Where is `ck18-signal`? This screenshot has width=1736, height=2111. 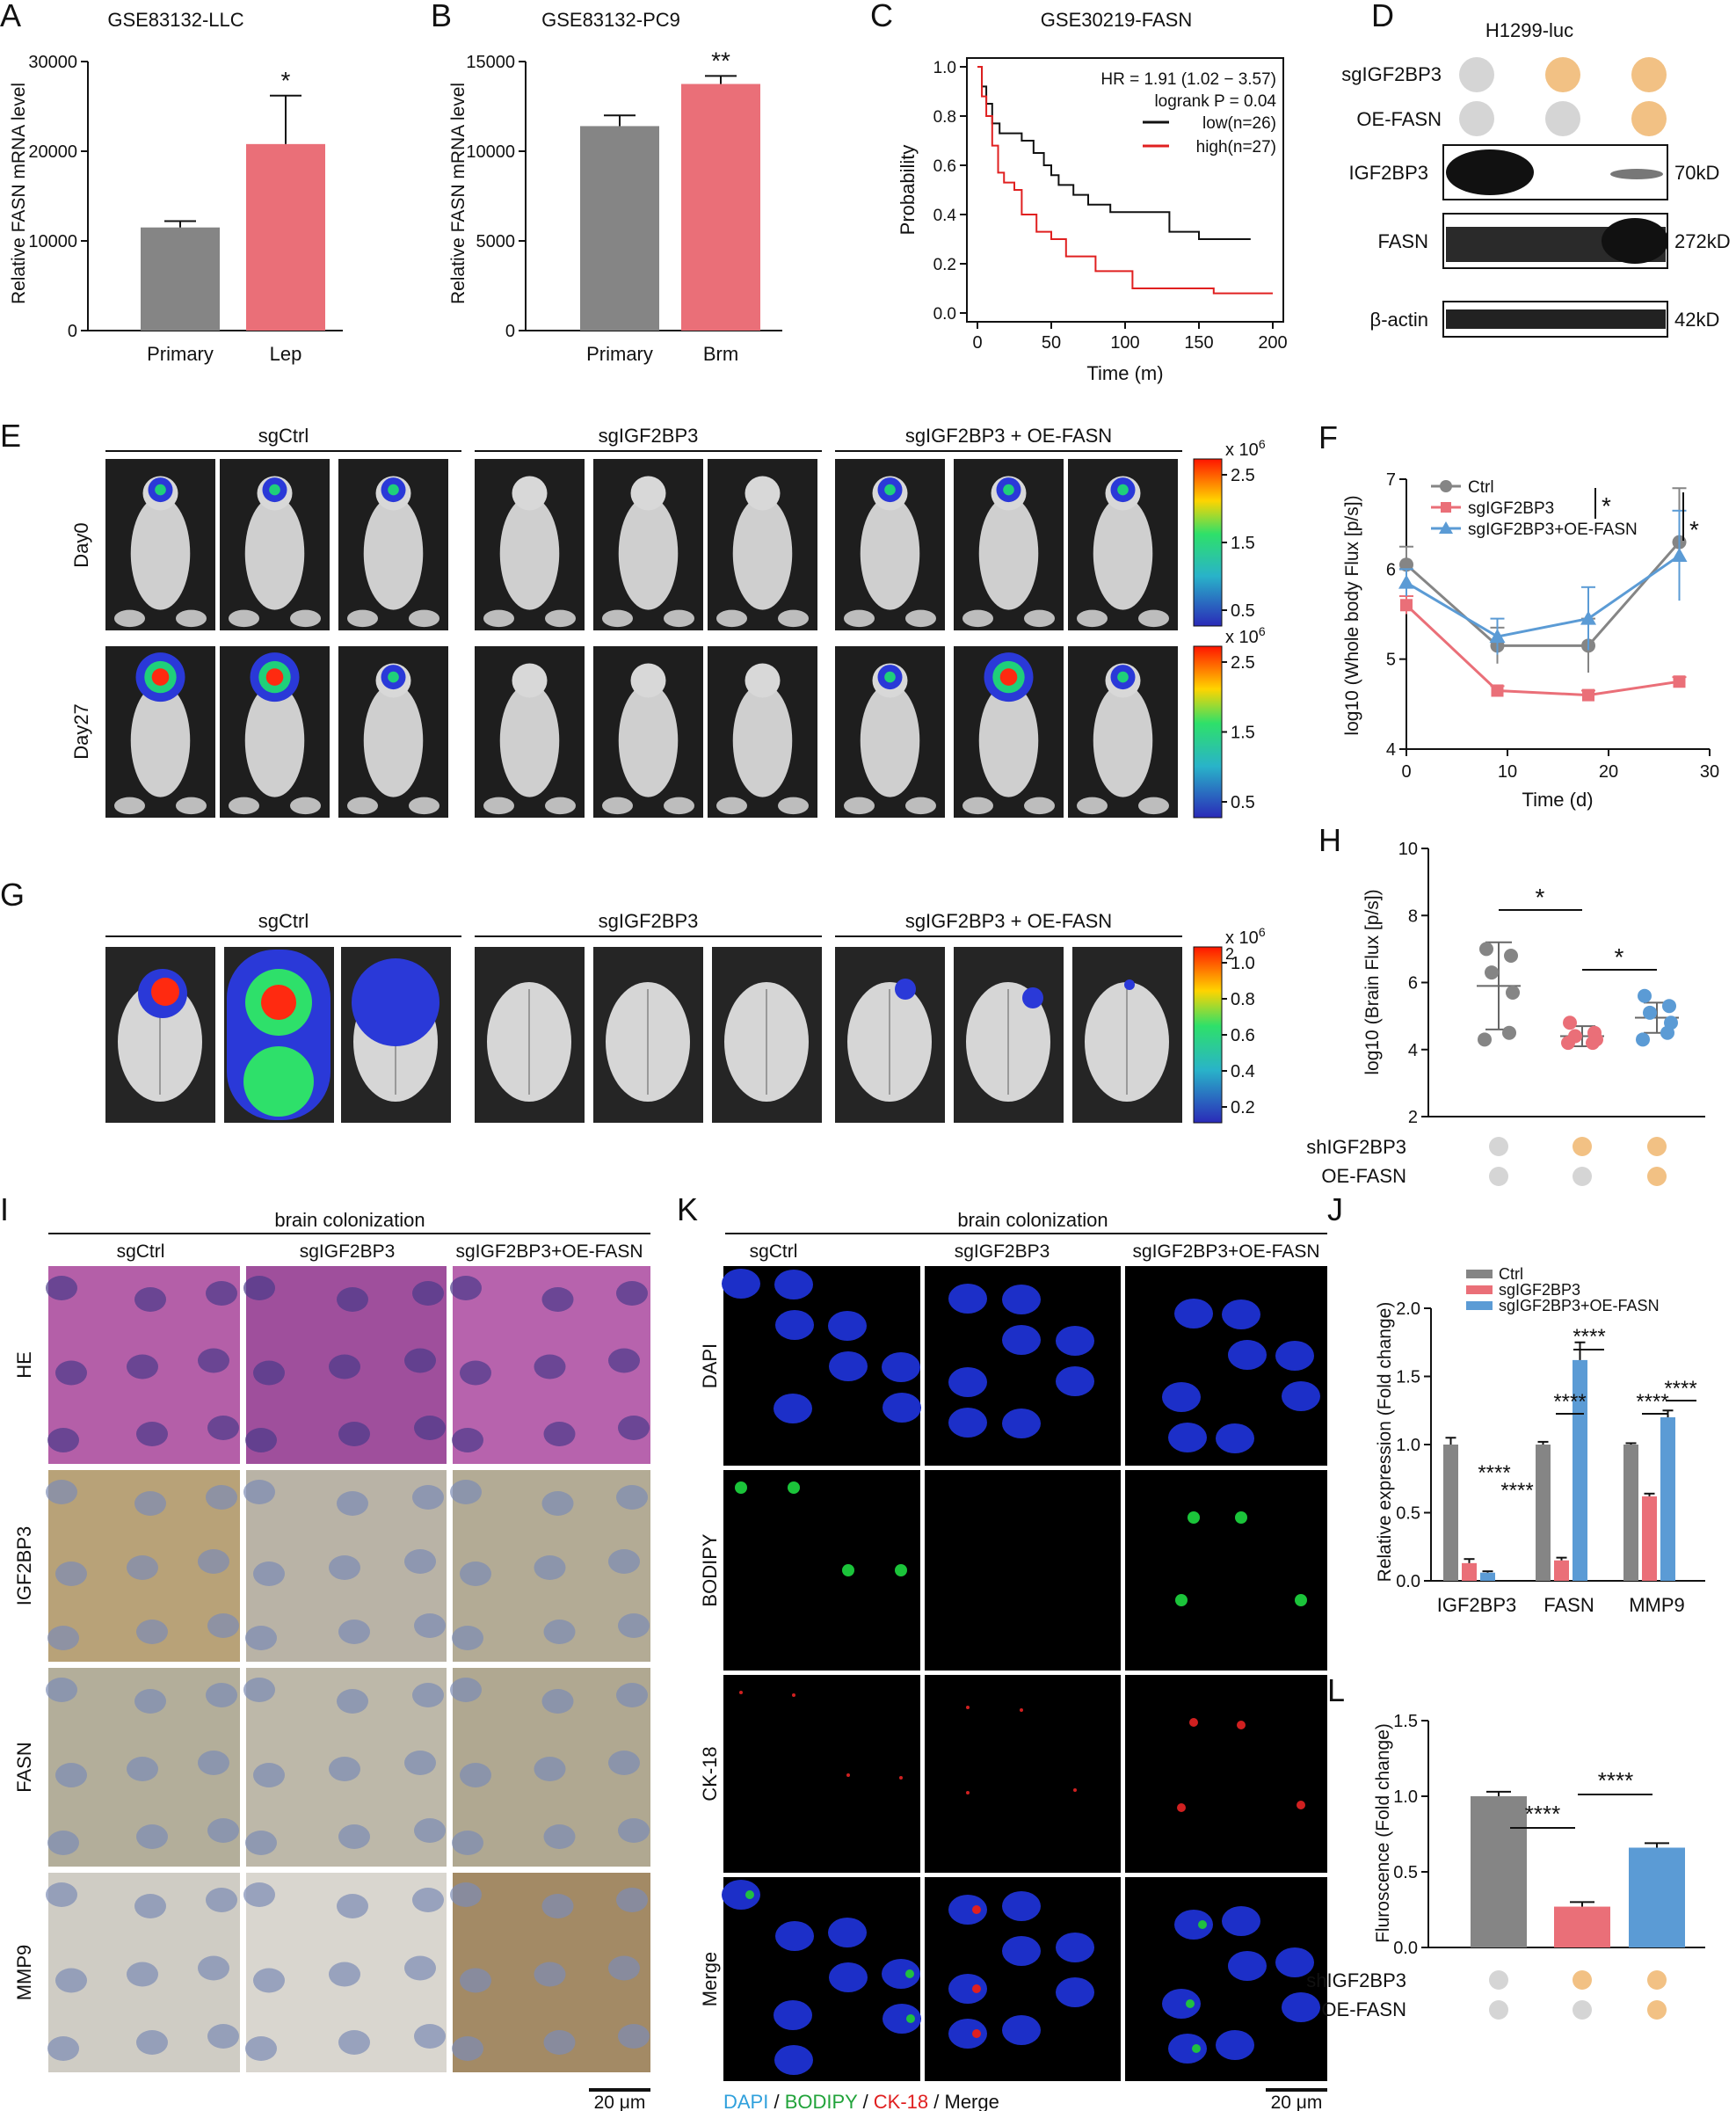 ck18-signal is located at coordinates (1301, 1805).